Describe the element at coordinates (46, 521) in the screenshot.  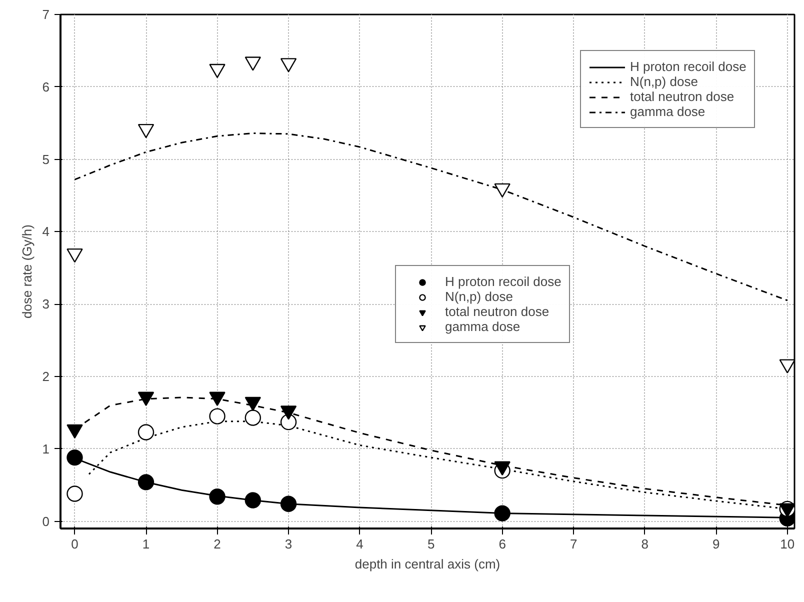
I see `y-tick-label: 0` at that location.